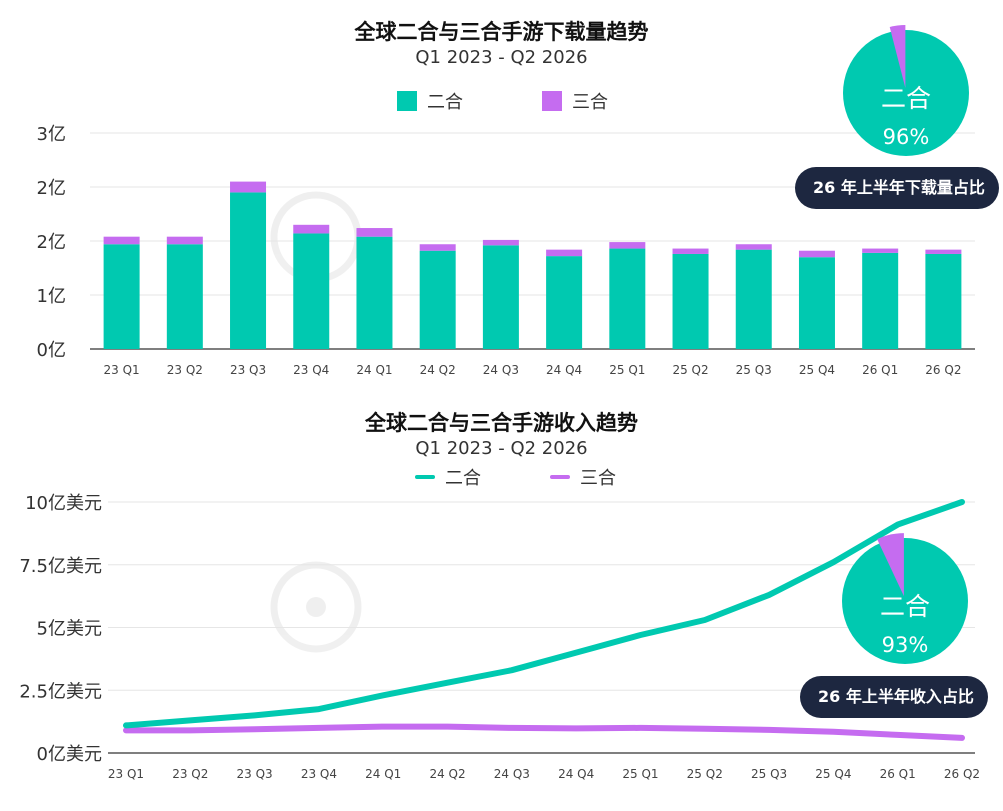 The height and width of the screenshot is (811, 1003). Describe the element at coordinates (906, 137) in the screenshot. I see `pie-percent: 96%` at that location.